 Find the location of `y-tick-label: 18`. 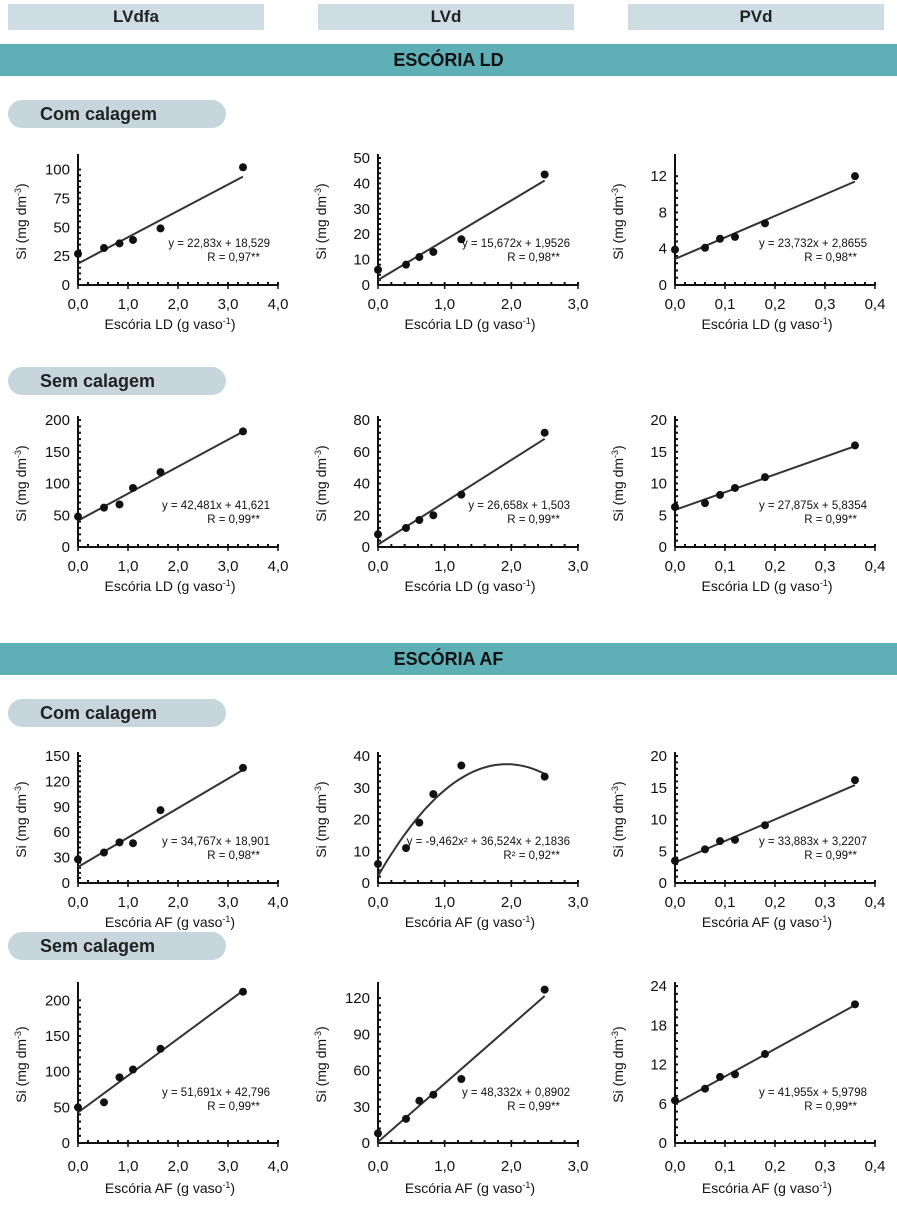

y-tick-label: 18 is located at coordinates (658, 1025).